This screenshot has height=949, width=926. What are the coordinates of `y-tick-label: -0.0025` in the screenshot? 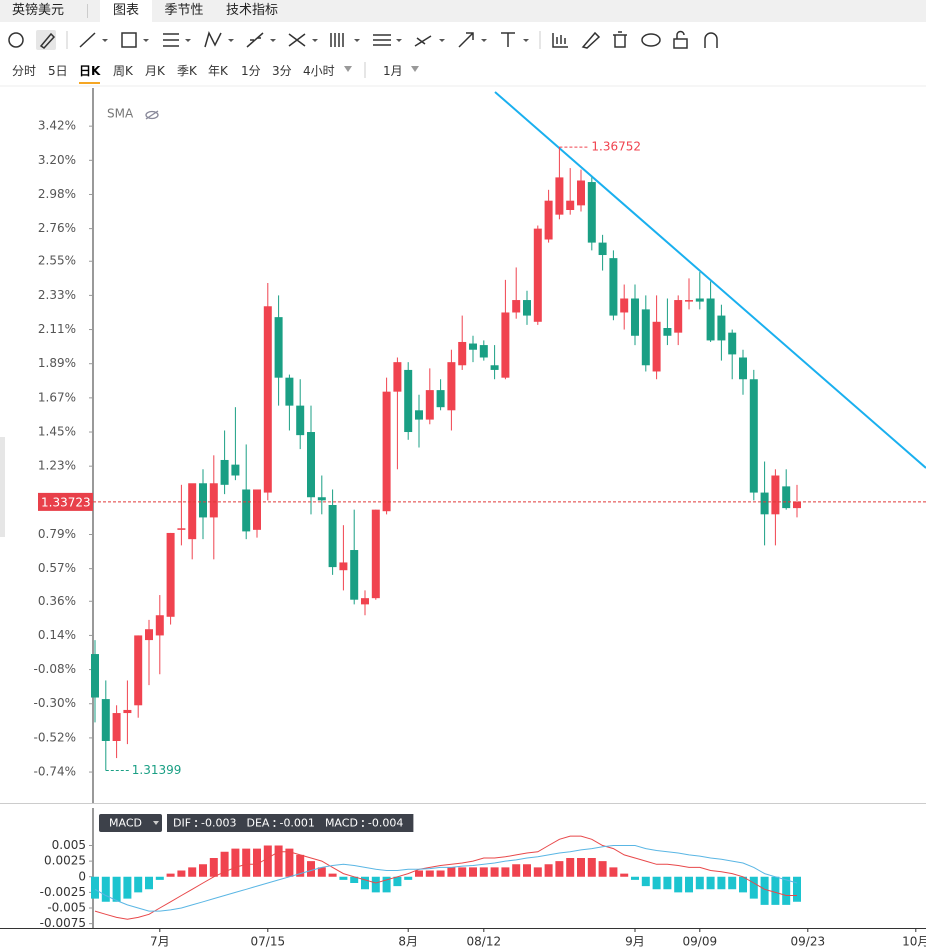 It's located at (63, 892).